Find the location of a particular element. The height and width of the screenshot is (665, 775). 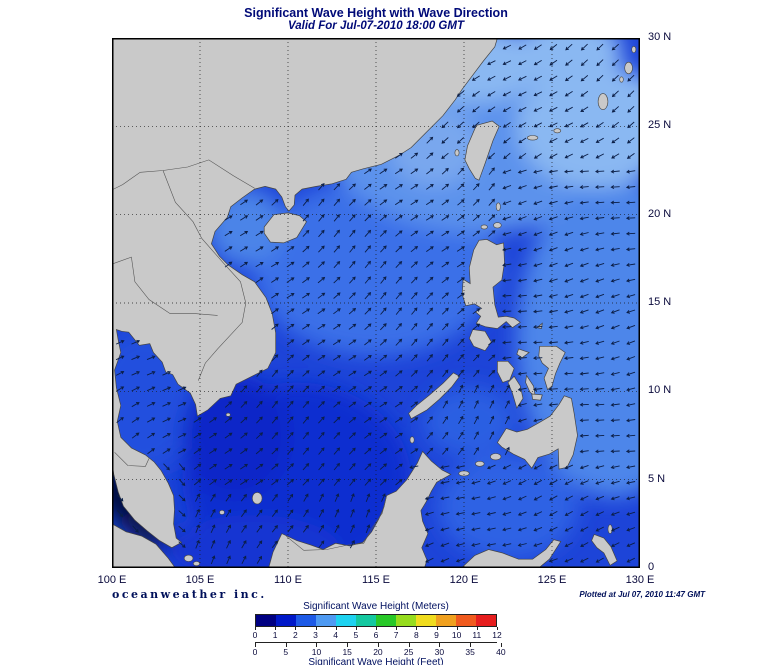

feet-tick-value: 5 is located at coordinates (286, 652).